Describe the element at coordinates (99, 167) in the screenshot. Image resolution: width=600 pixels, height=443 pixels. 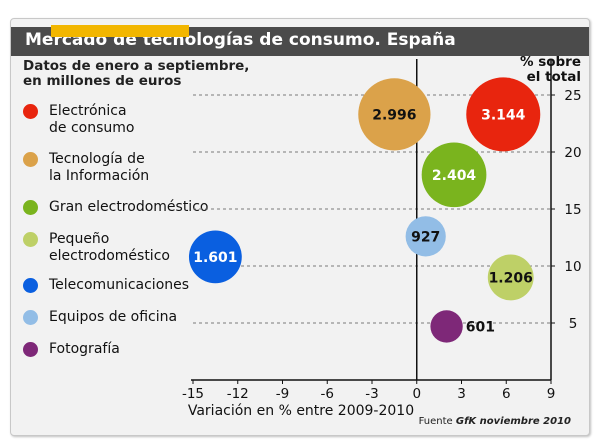
I see `legend-label: Tecnología de la Información` at that location.